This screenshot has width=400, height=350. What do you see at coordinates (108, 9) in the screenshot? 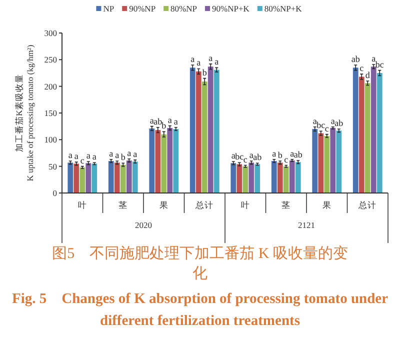
I see `legend-label: NP` at bounding box center [108, 9].